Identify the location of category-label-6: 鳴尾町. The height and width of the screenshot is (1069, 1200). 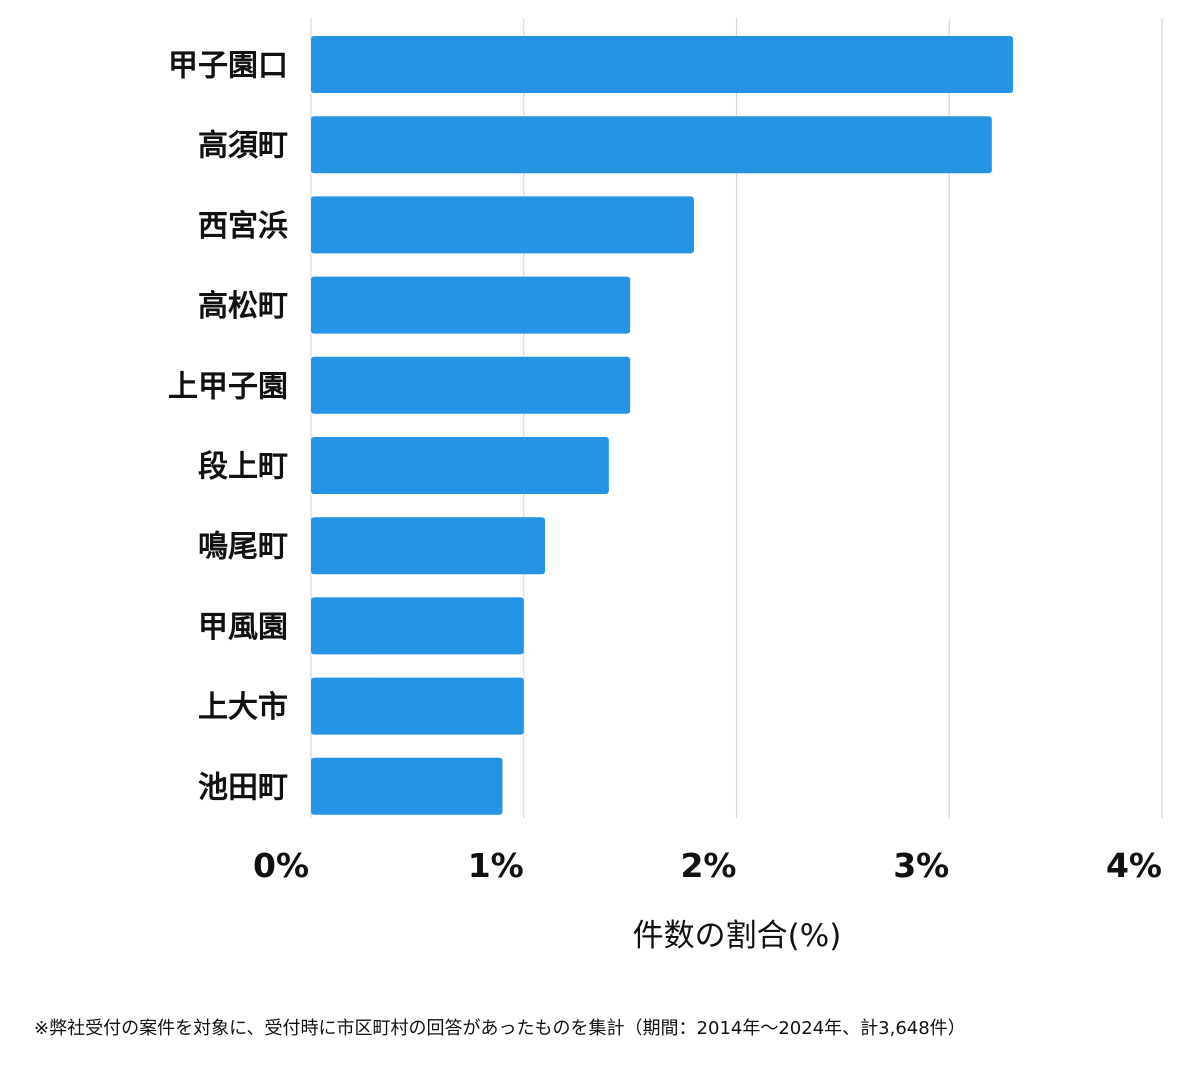
(243, 547).